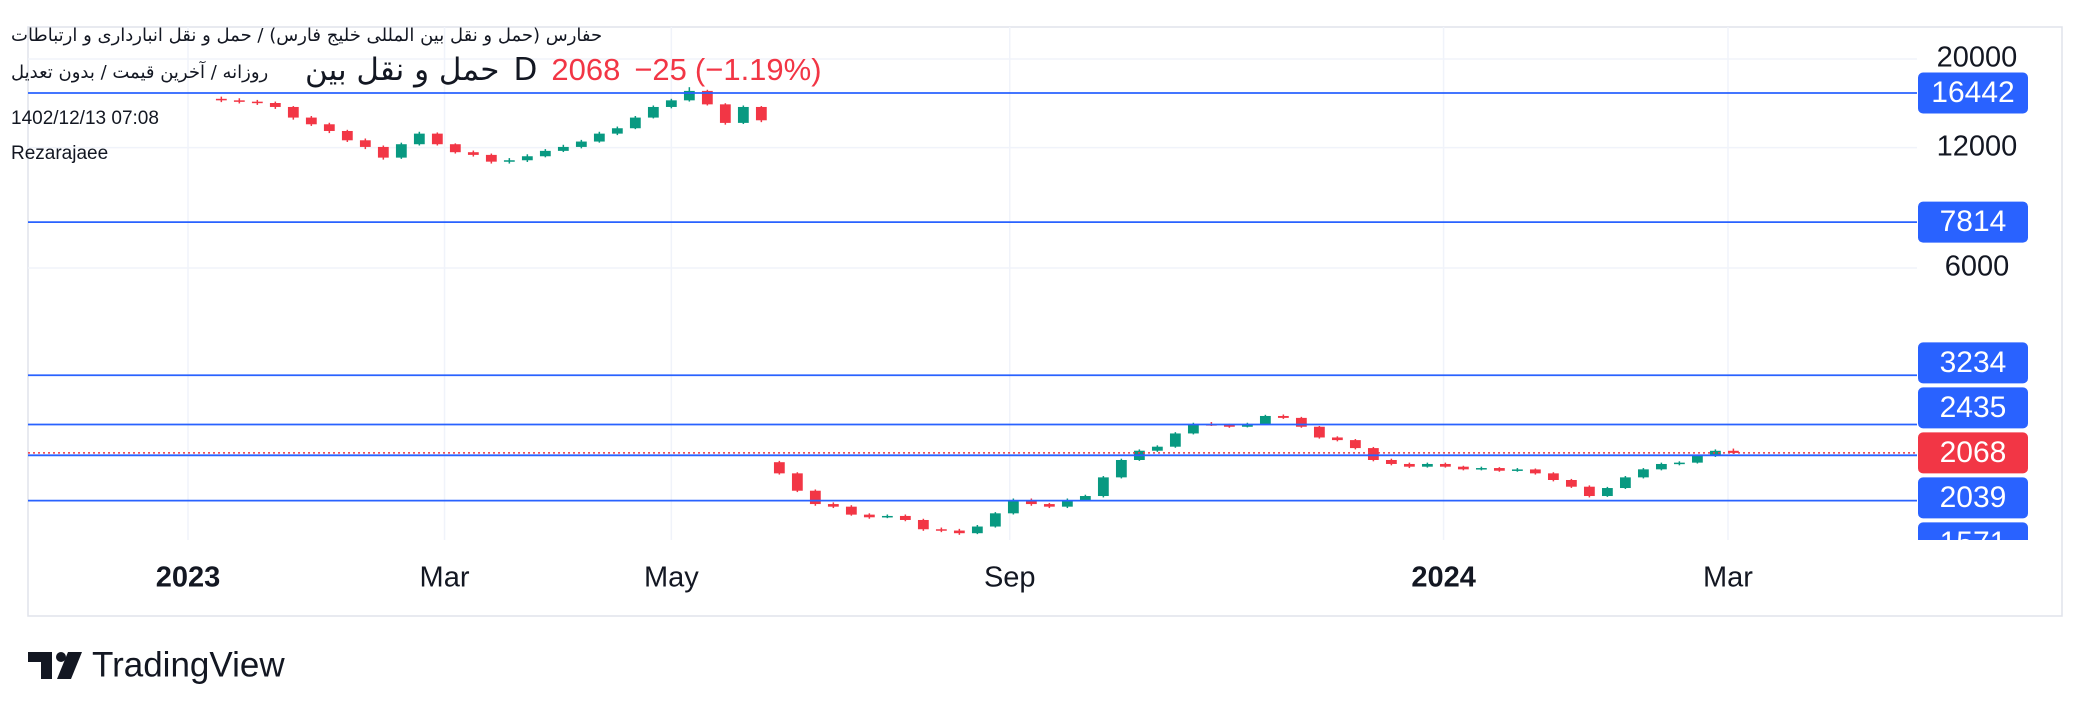  I want to click on y-tick-label: 12000, so click(1977, 146).